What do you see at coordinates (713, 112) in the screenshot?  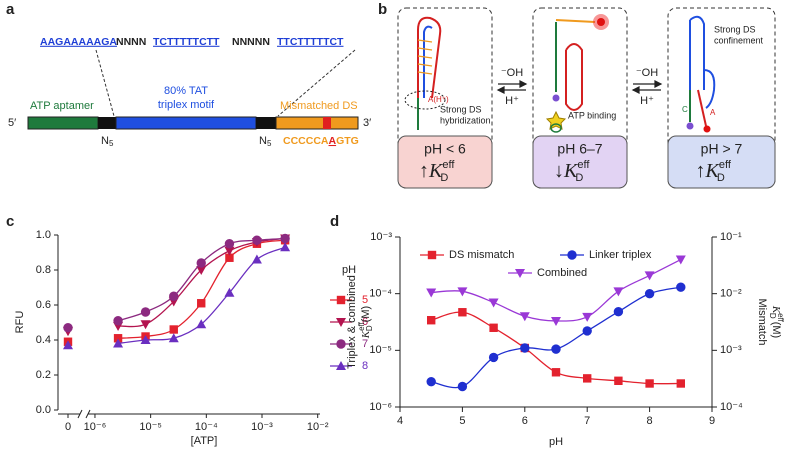 I see `tag: A` at bounding box center [713, 112].